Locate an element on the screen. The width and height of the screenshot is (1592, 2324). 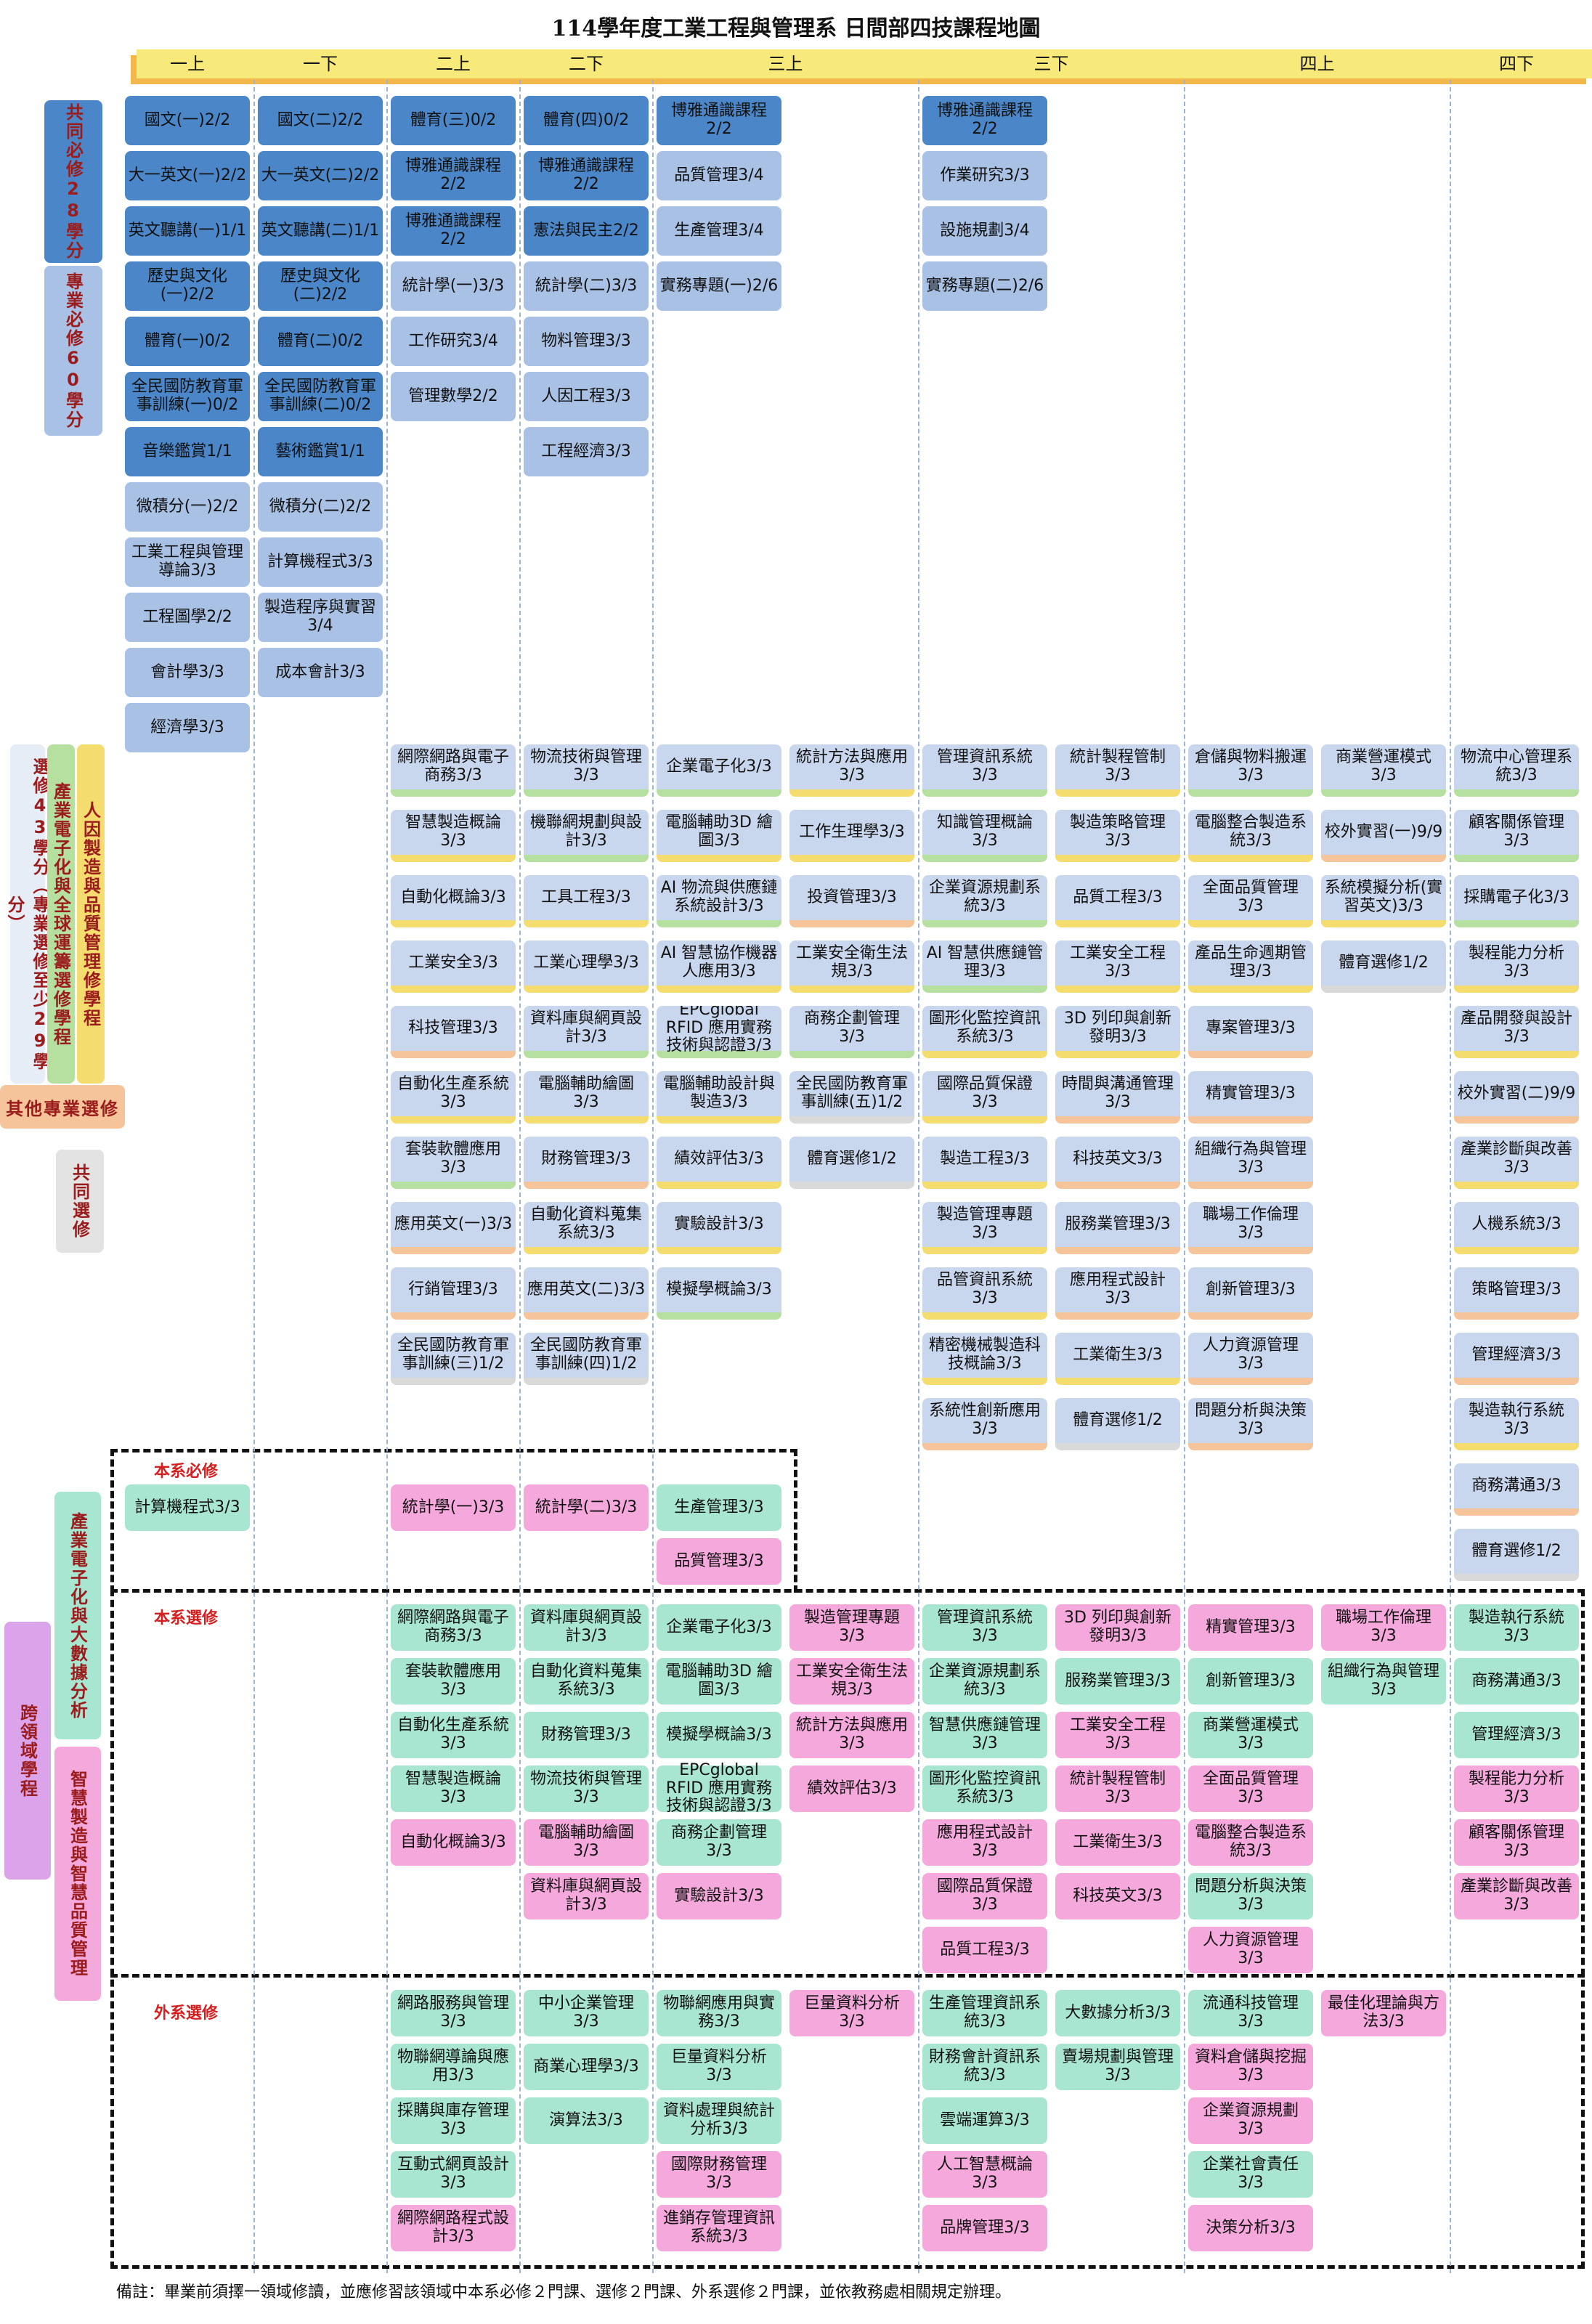
course-card: 設施規劃3/4 is located at coordinates (984, 231).